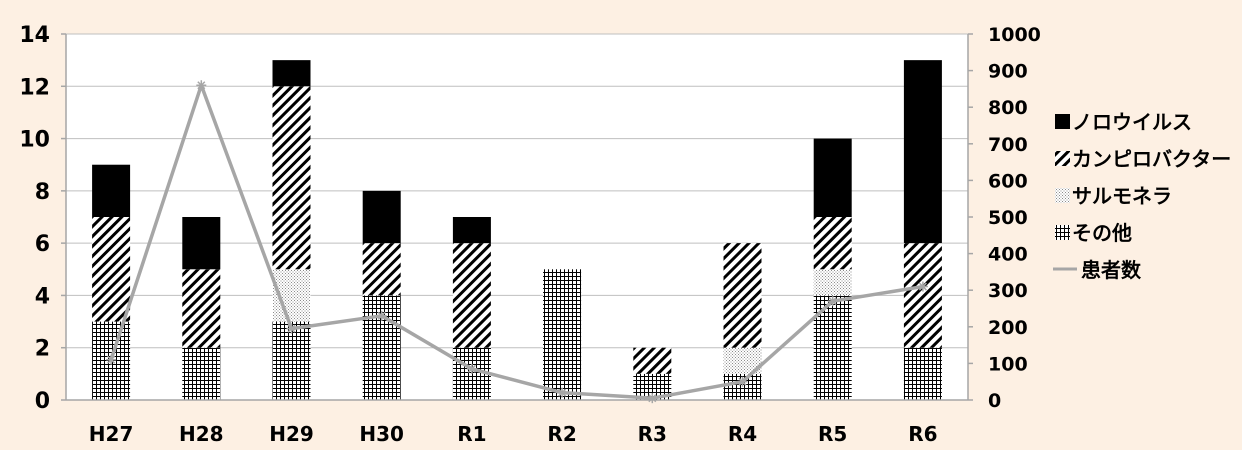  What do you see at coordinates (1008, 145) in the screenshot?
I see `y2-tick-label: 700` at bounding box center [1008, 145].